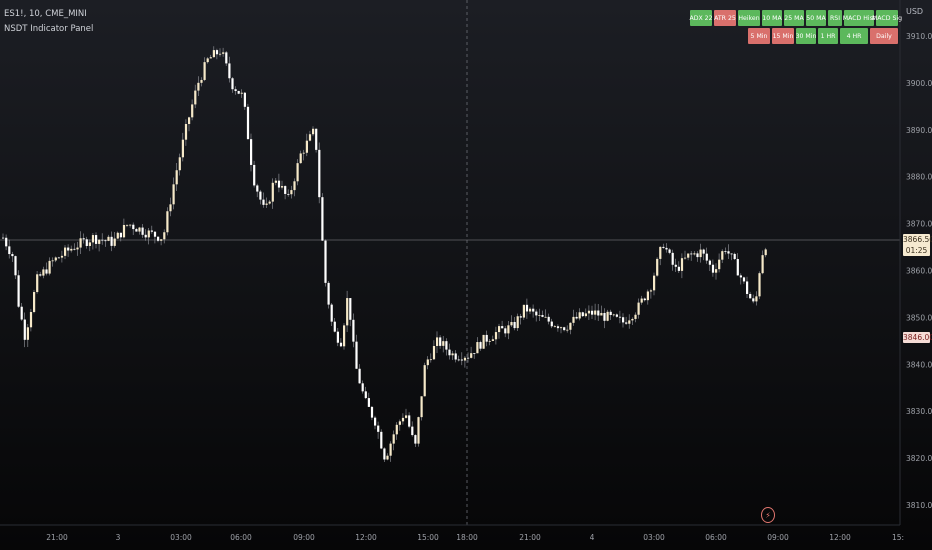 Image resolution: width=932 pixels, height=550 pixels. What do you see at coordinates (49, 29) in the screenshot?
I see `indicator-title: NSDT Indicator Panel` at bounding box center [49, 29].